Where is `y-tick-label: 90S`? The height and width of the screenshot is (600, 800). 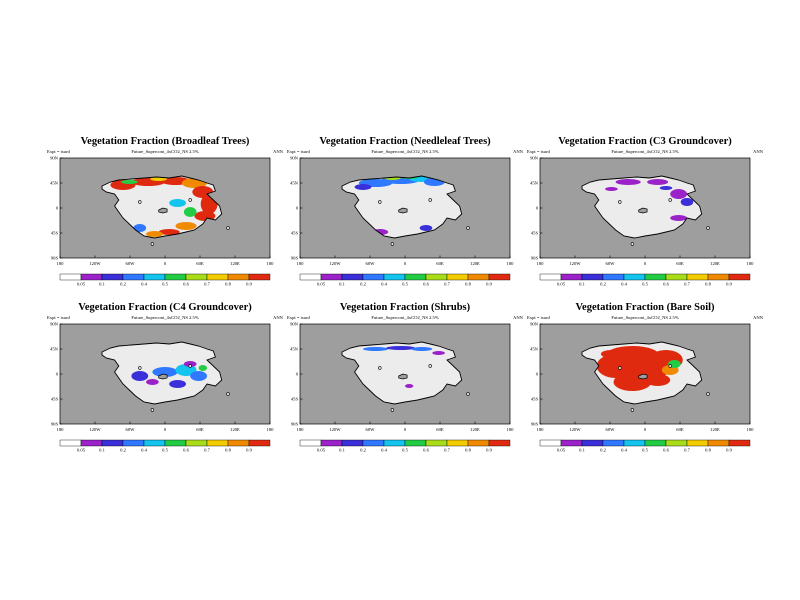 y-tick-label: 90S is located at coordinates (55, 258).